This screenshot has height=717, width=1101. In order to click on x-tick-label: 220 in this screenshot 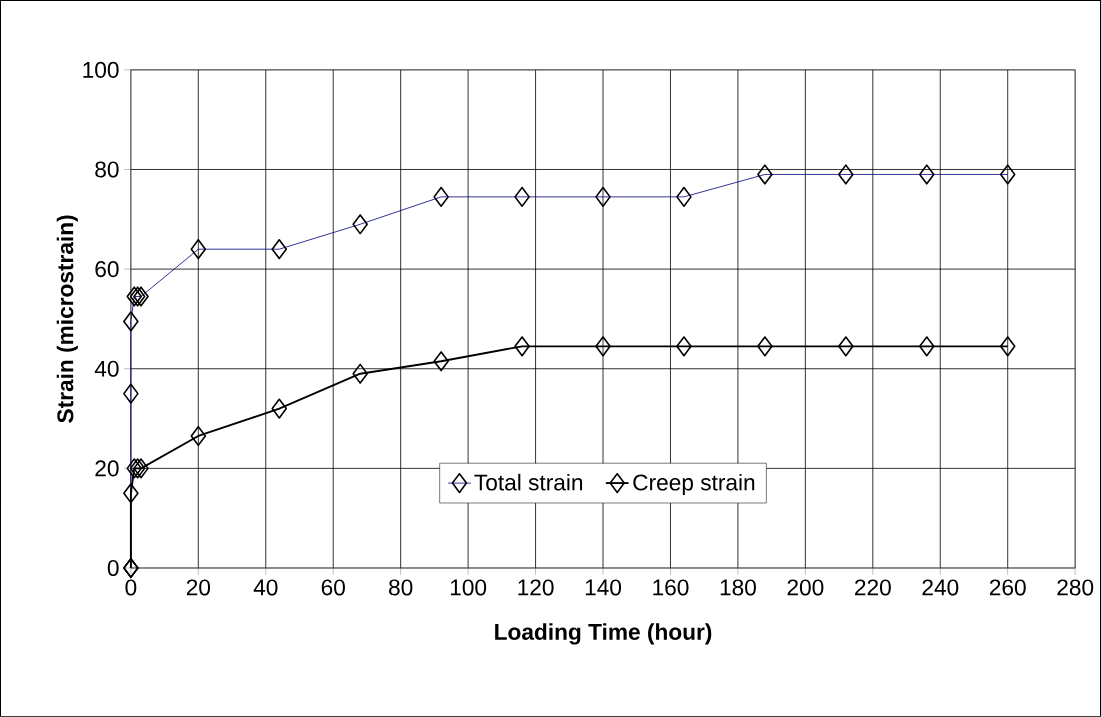, I will do `click(873, 587)`.